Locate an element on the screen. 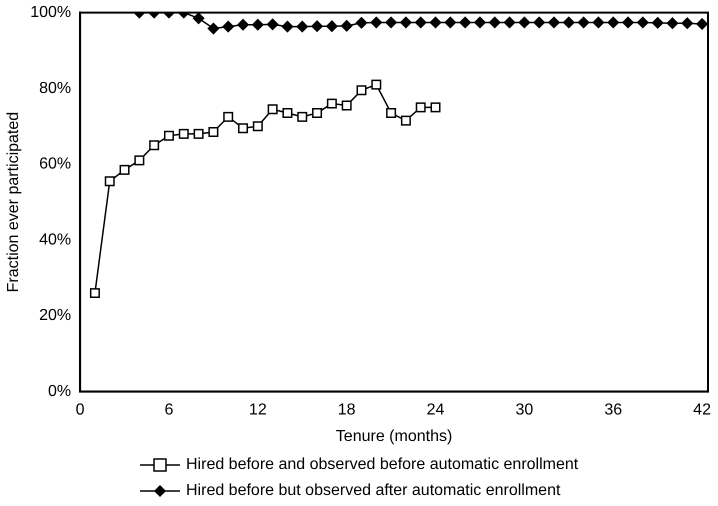  y-tick-label: 60% is located at coordinates (55, 164).